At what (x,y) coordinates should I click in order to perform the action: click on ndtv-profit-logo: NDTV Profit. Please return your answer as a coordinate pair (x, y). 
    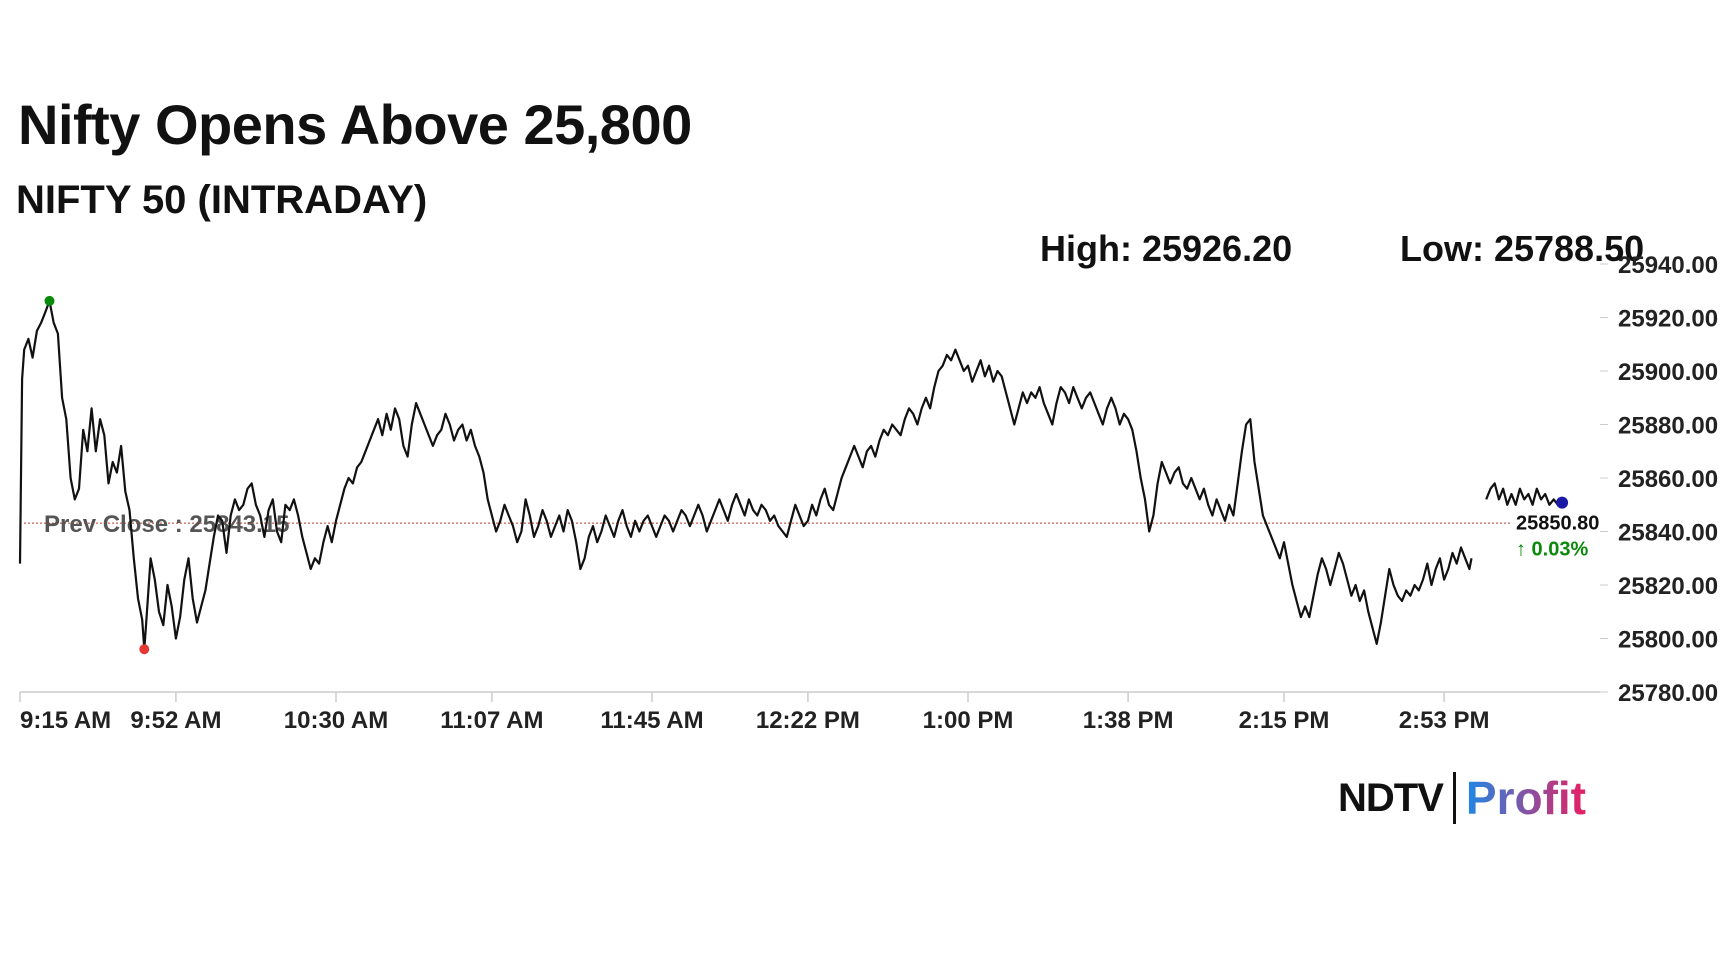
    Looking at the image, I should click on (1462, 798).